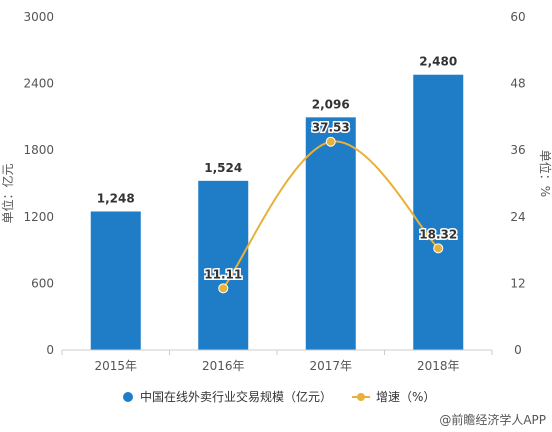 The height and width of the screenshot is (432, 552). I want to click on line-value-label: 18.32, so click(438, 234).